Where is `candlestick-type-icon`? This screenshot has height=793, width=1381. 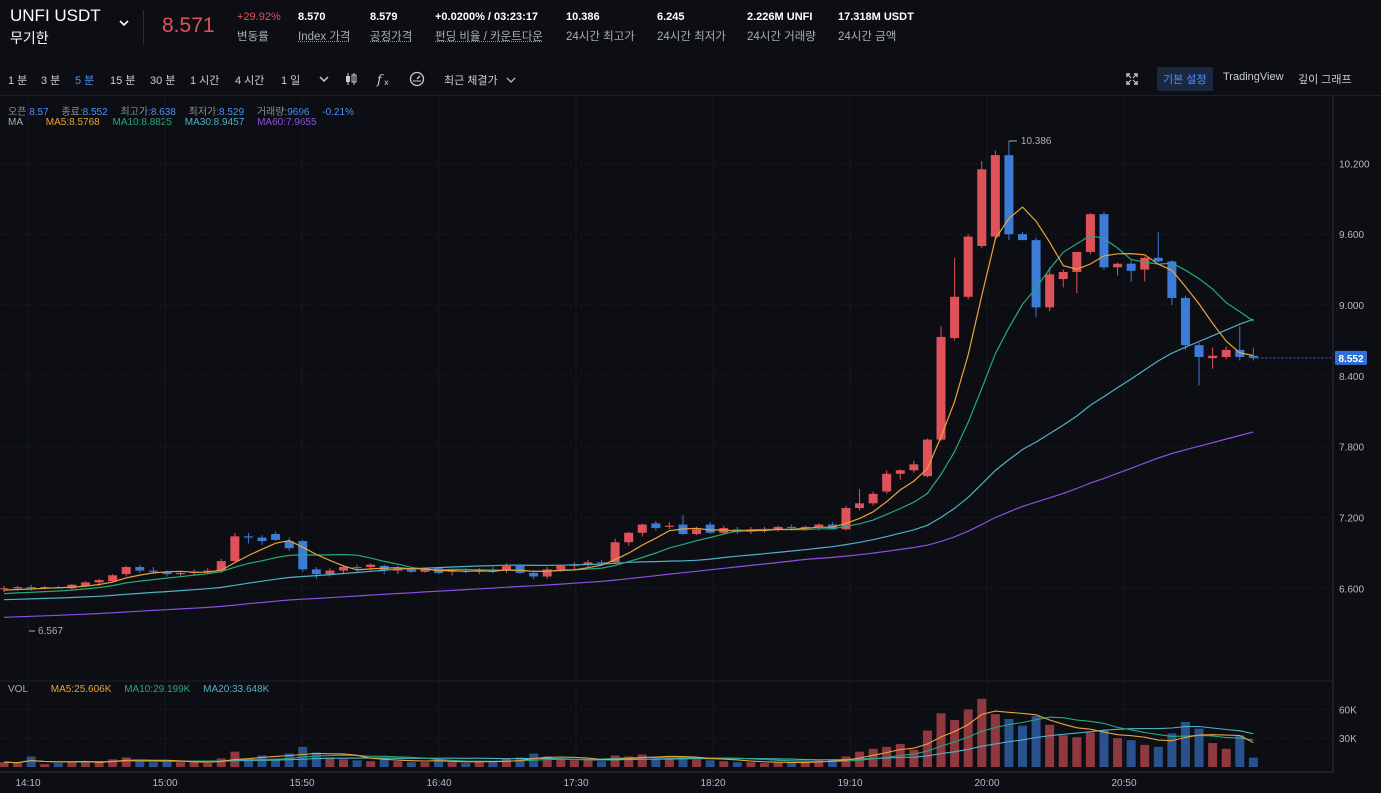
candlestick-type-icon is located at coordinates (351, 79).